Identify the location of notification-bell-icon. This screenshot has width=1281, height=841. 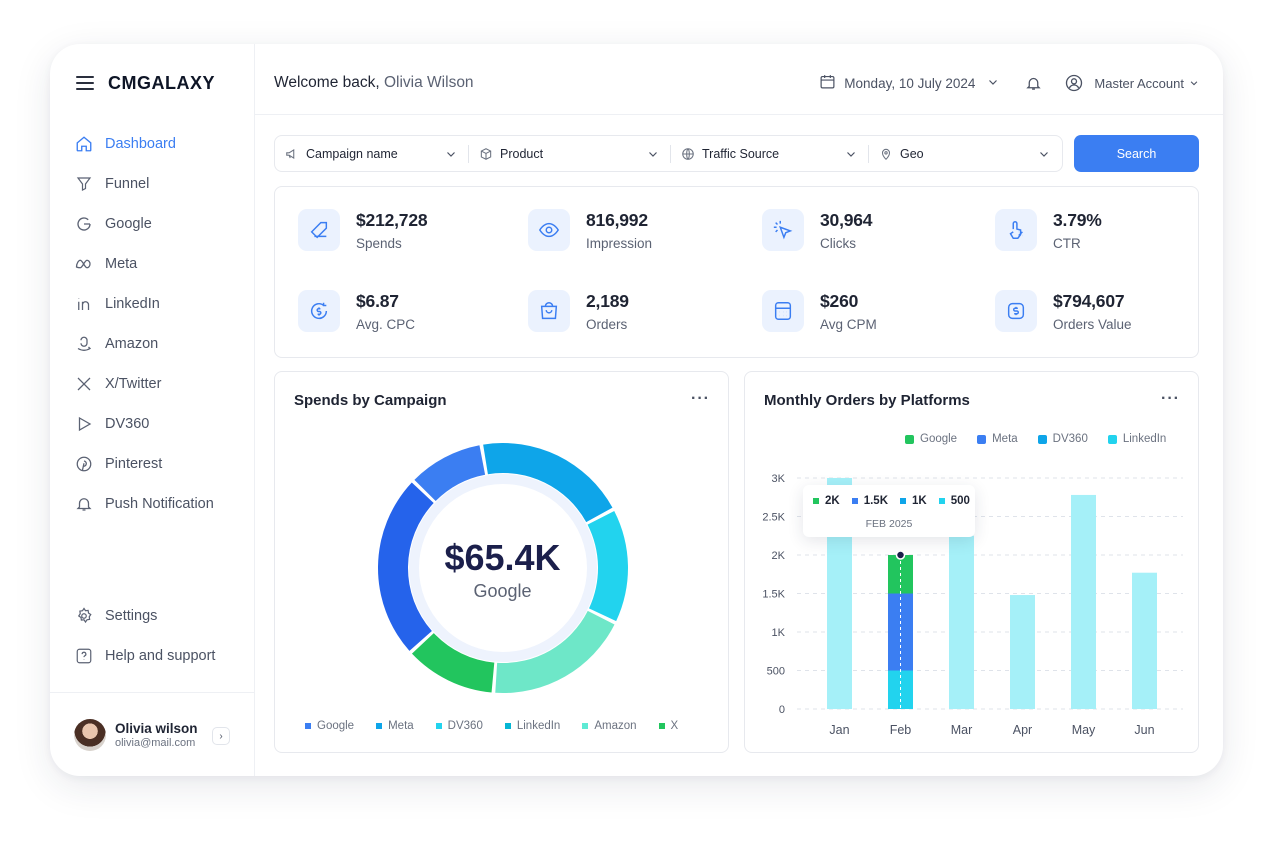
(1033, 83).